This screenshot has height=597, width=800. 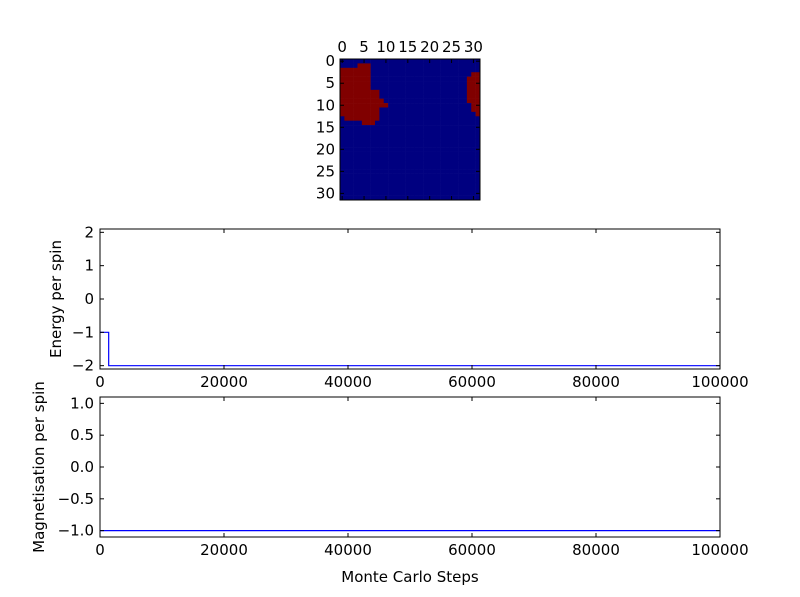 I want to click on x-tick-label: 40000, so click(x=348, y=550).